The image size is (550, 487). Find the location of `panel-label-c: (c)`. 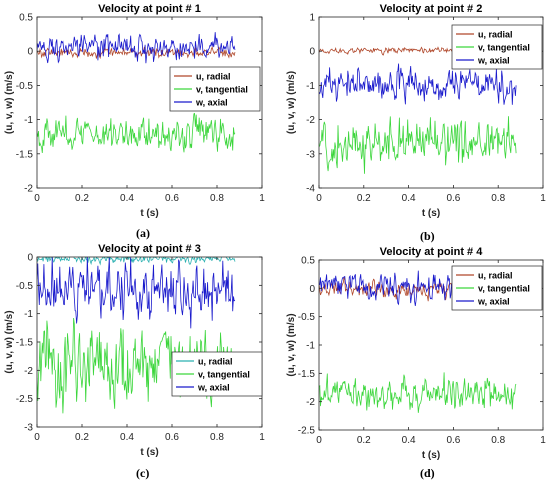

panel-label-c: (c) is located at coordinates (143, 473).